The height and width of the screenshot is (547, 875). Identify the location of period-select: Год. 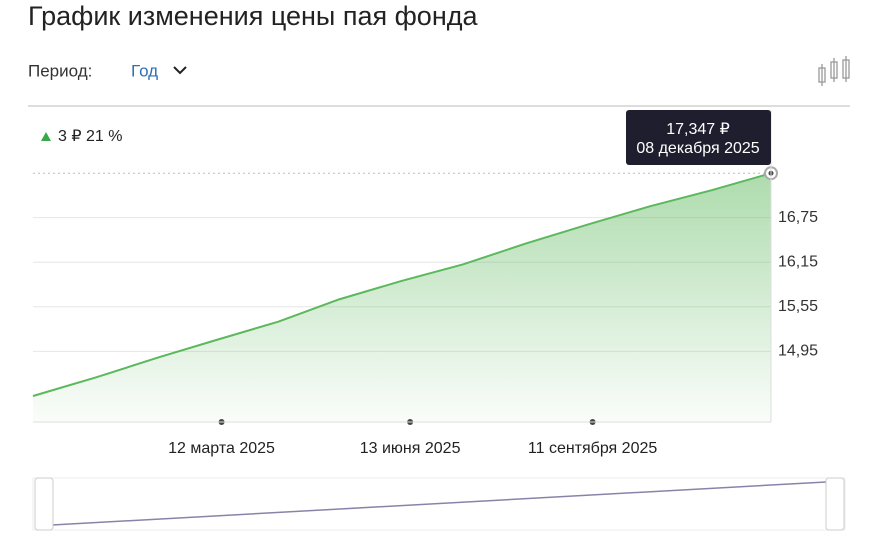
(144, 70).